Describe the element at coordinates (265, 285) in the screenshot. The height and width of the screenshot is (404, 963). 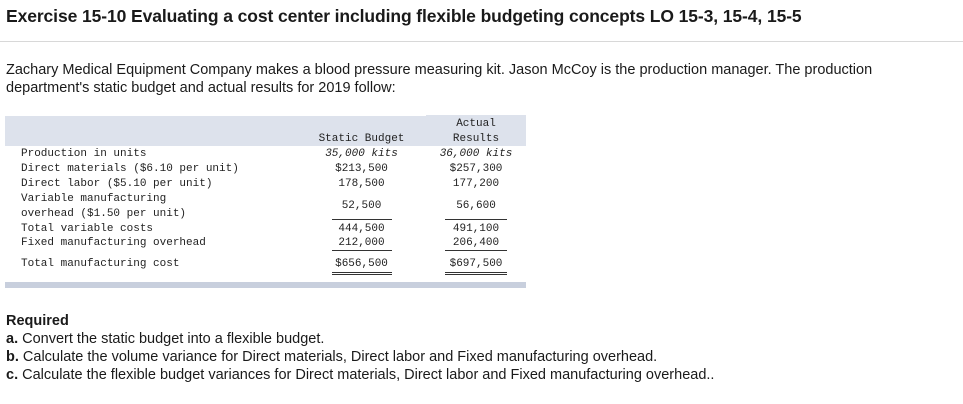
I see `table-bottom-bar` at that location.